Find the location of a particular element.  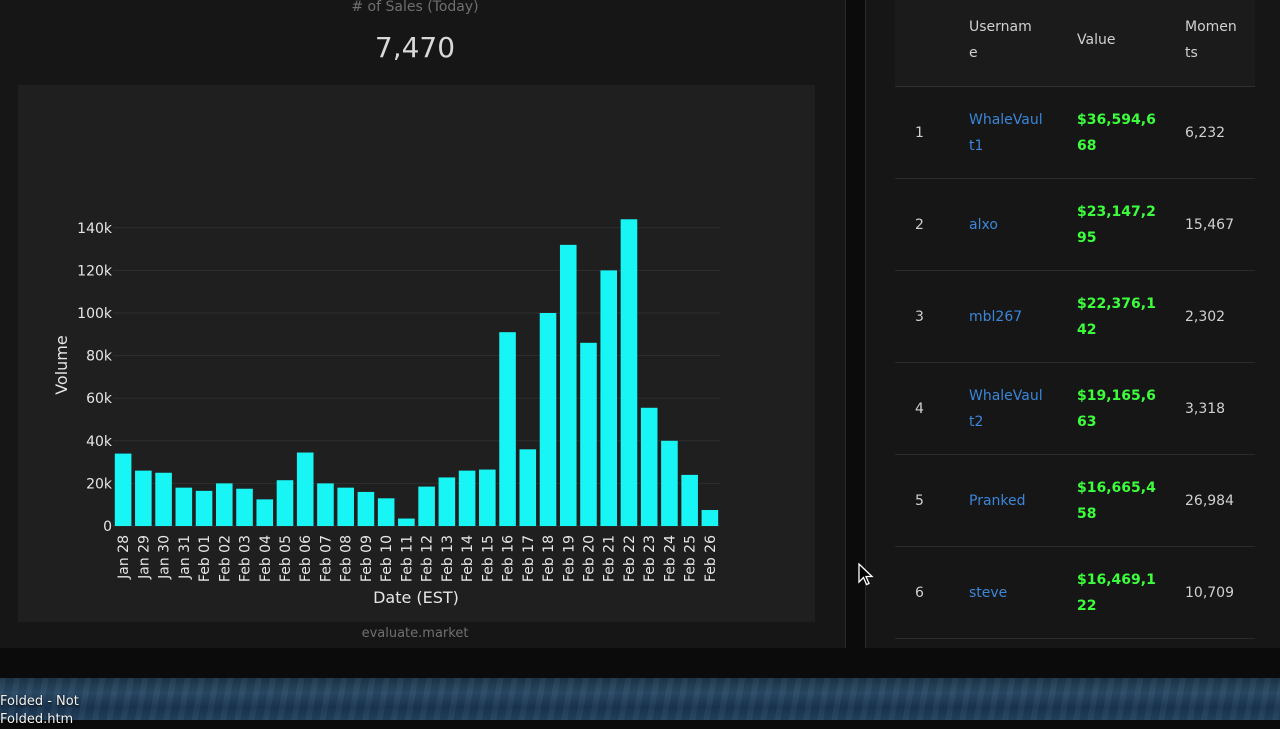

y-tick-label: 40k is located at coordinates (99, 442).